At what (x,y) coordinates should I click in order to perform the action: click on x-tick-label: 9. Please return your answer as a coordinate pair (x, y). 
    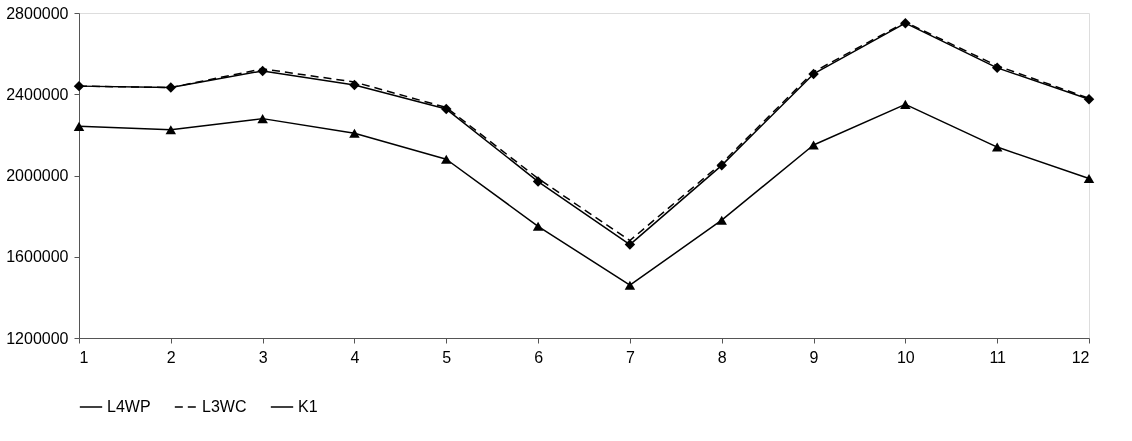
    Looking at the image, I should click on (814, 357).